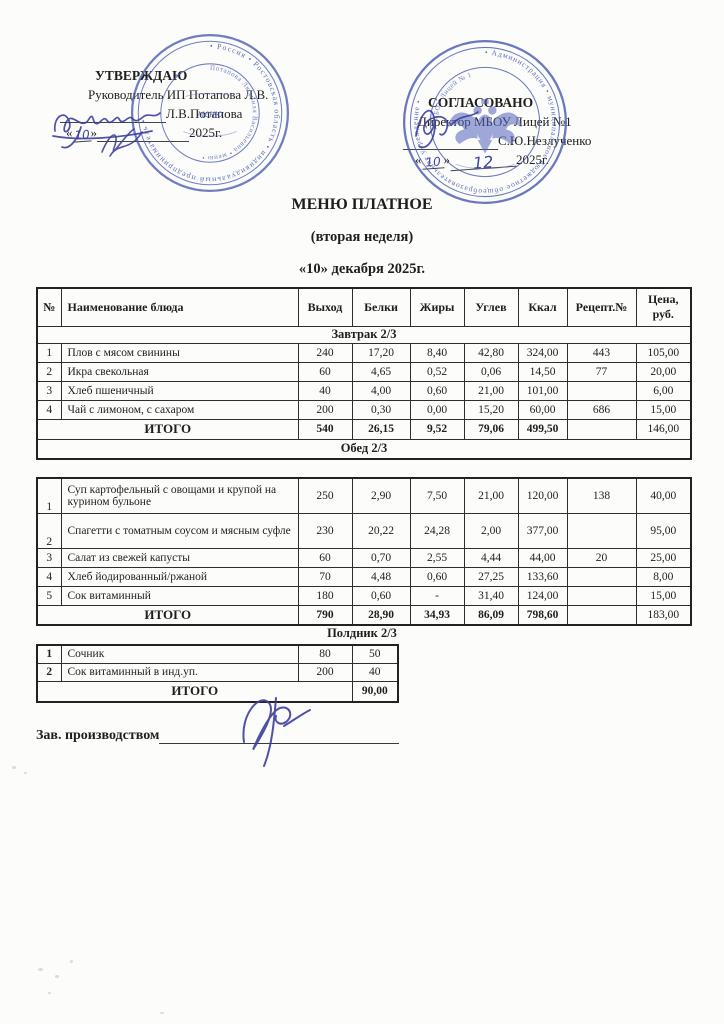  Describe the element at coordinates (437, 495) in the screenshot. I see `cell-fat: 7,50` at that location.